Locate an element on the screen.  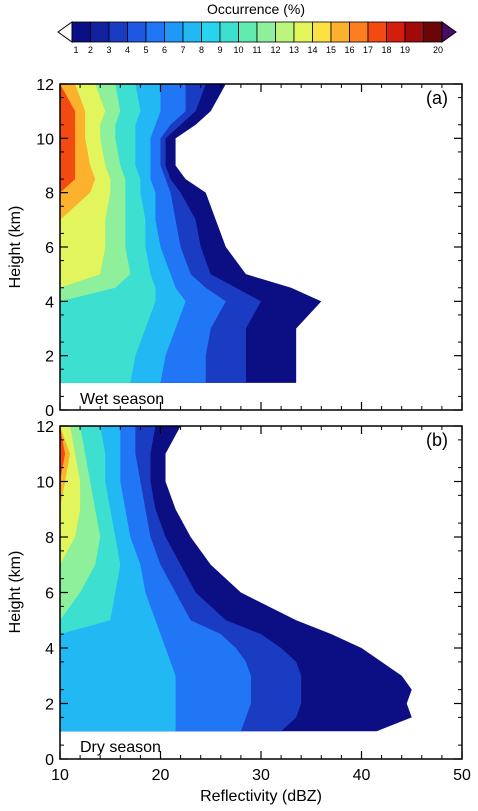
colorbar-cells is located at coordinates (257, 32).